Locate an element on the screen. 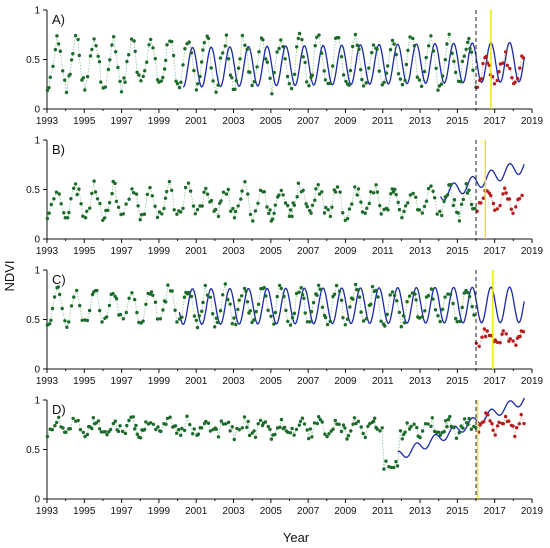  x-tick-label: 2007 is located at coordinates (308, 381).